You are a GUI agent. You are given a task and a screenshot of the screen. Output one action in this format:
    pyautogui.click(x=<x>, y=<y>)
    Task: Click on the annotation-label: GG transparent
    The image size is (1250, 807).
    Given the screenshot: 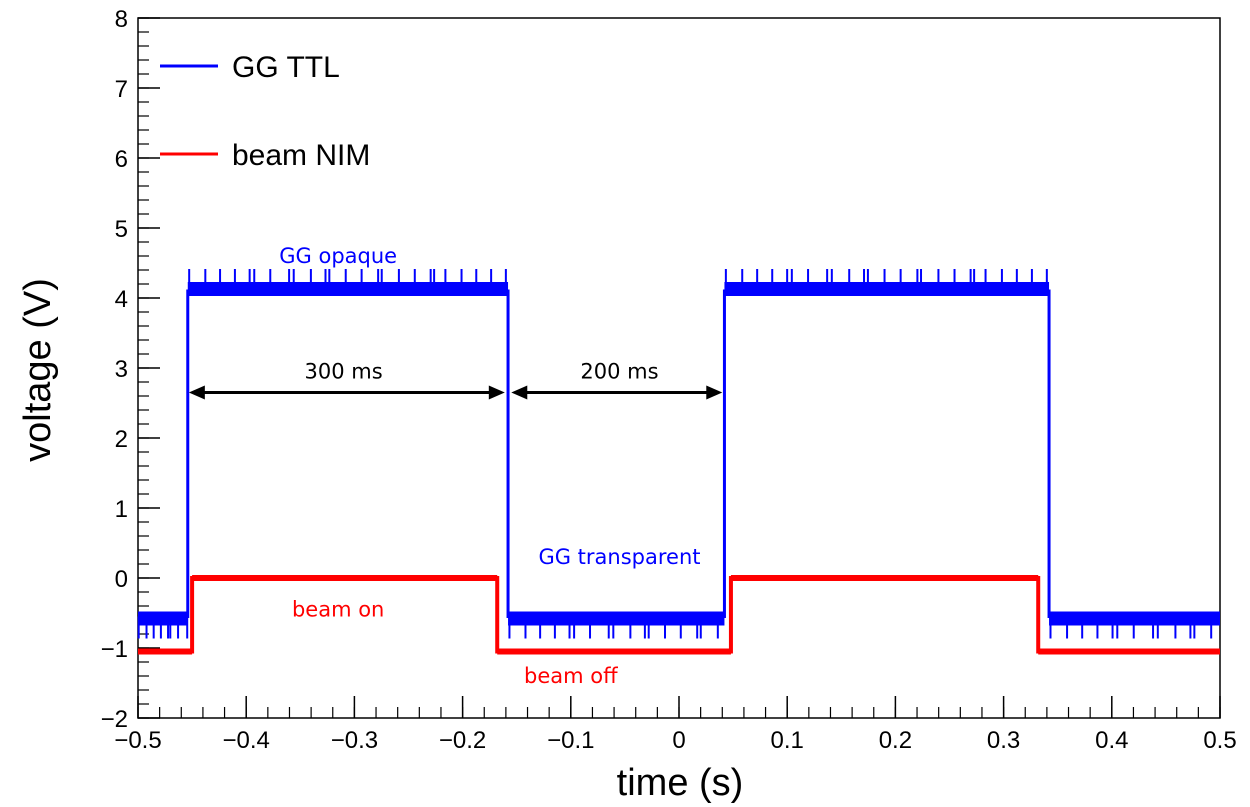 What is the action you would take?
    pyautogui.click(x=619, y=557)
    